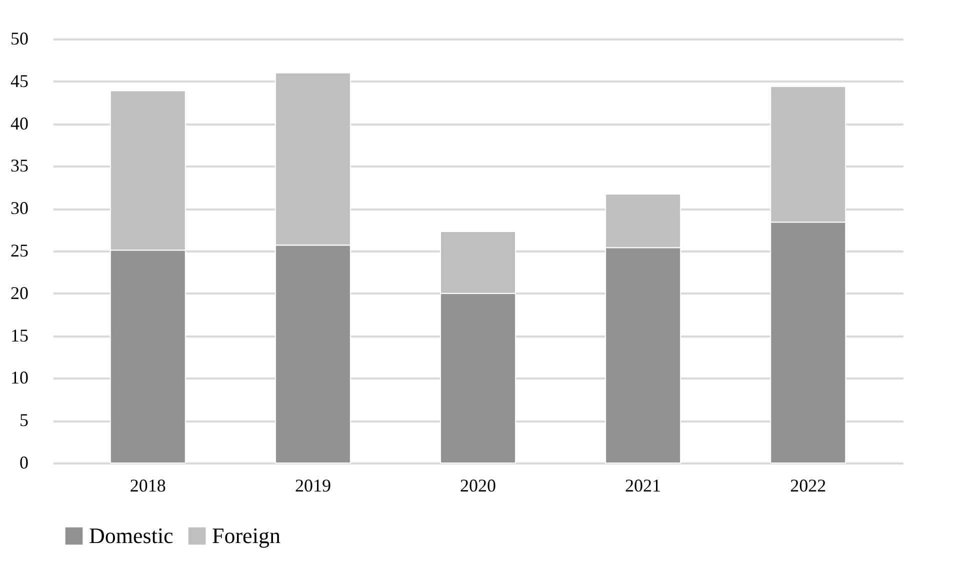 This screenshot has height=578, width=956. What do you see at coordinates (19, 38) in the screenshot?
I see `y-tick-label: 50` at bounding box center [19, 38].